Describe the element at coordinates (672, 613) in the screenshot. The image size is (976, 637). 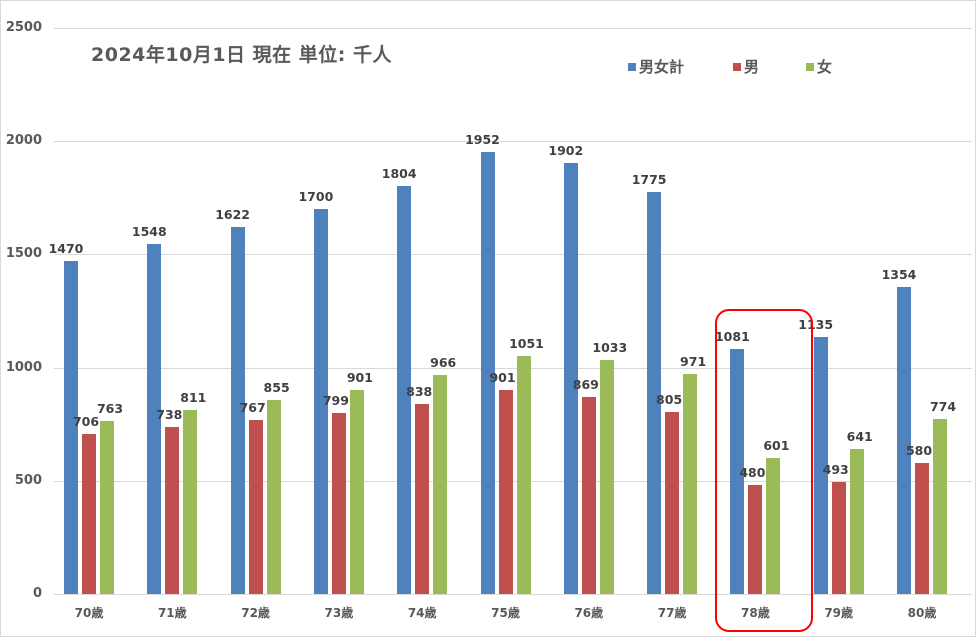
I see `x-tick-label: 77歳` at that location.